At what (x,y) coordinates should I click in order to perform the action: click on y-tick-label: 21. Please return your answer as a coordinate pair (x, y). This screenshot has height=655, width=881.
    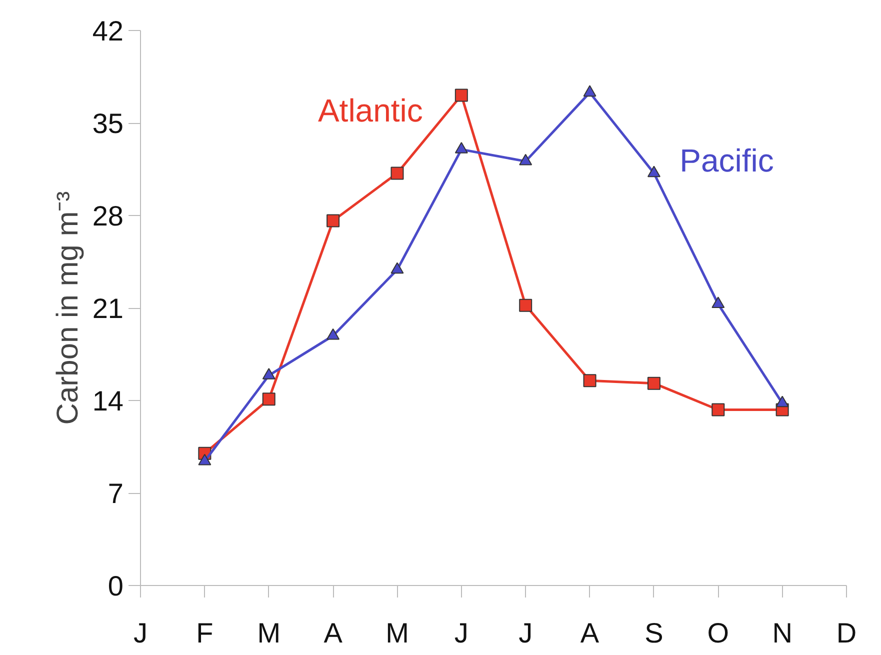
    Looking at the image, I should click on (108, 308).